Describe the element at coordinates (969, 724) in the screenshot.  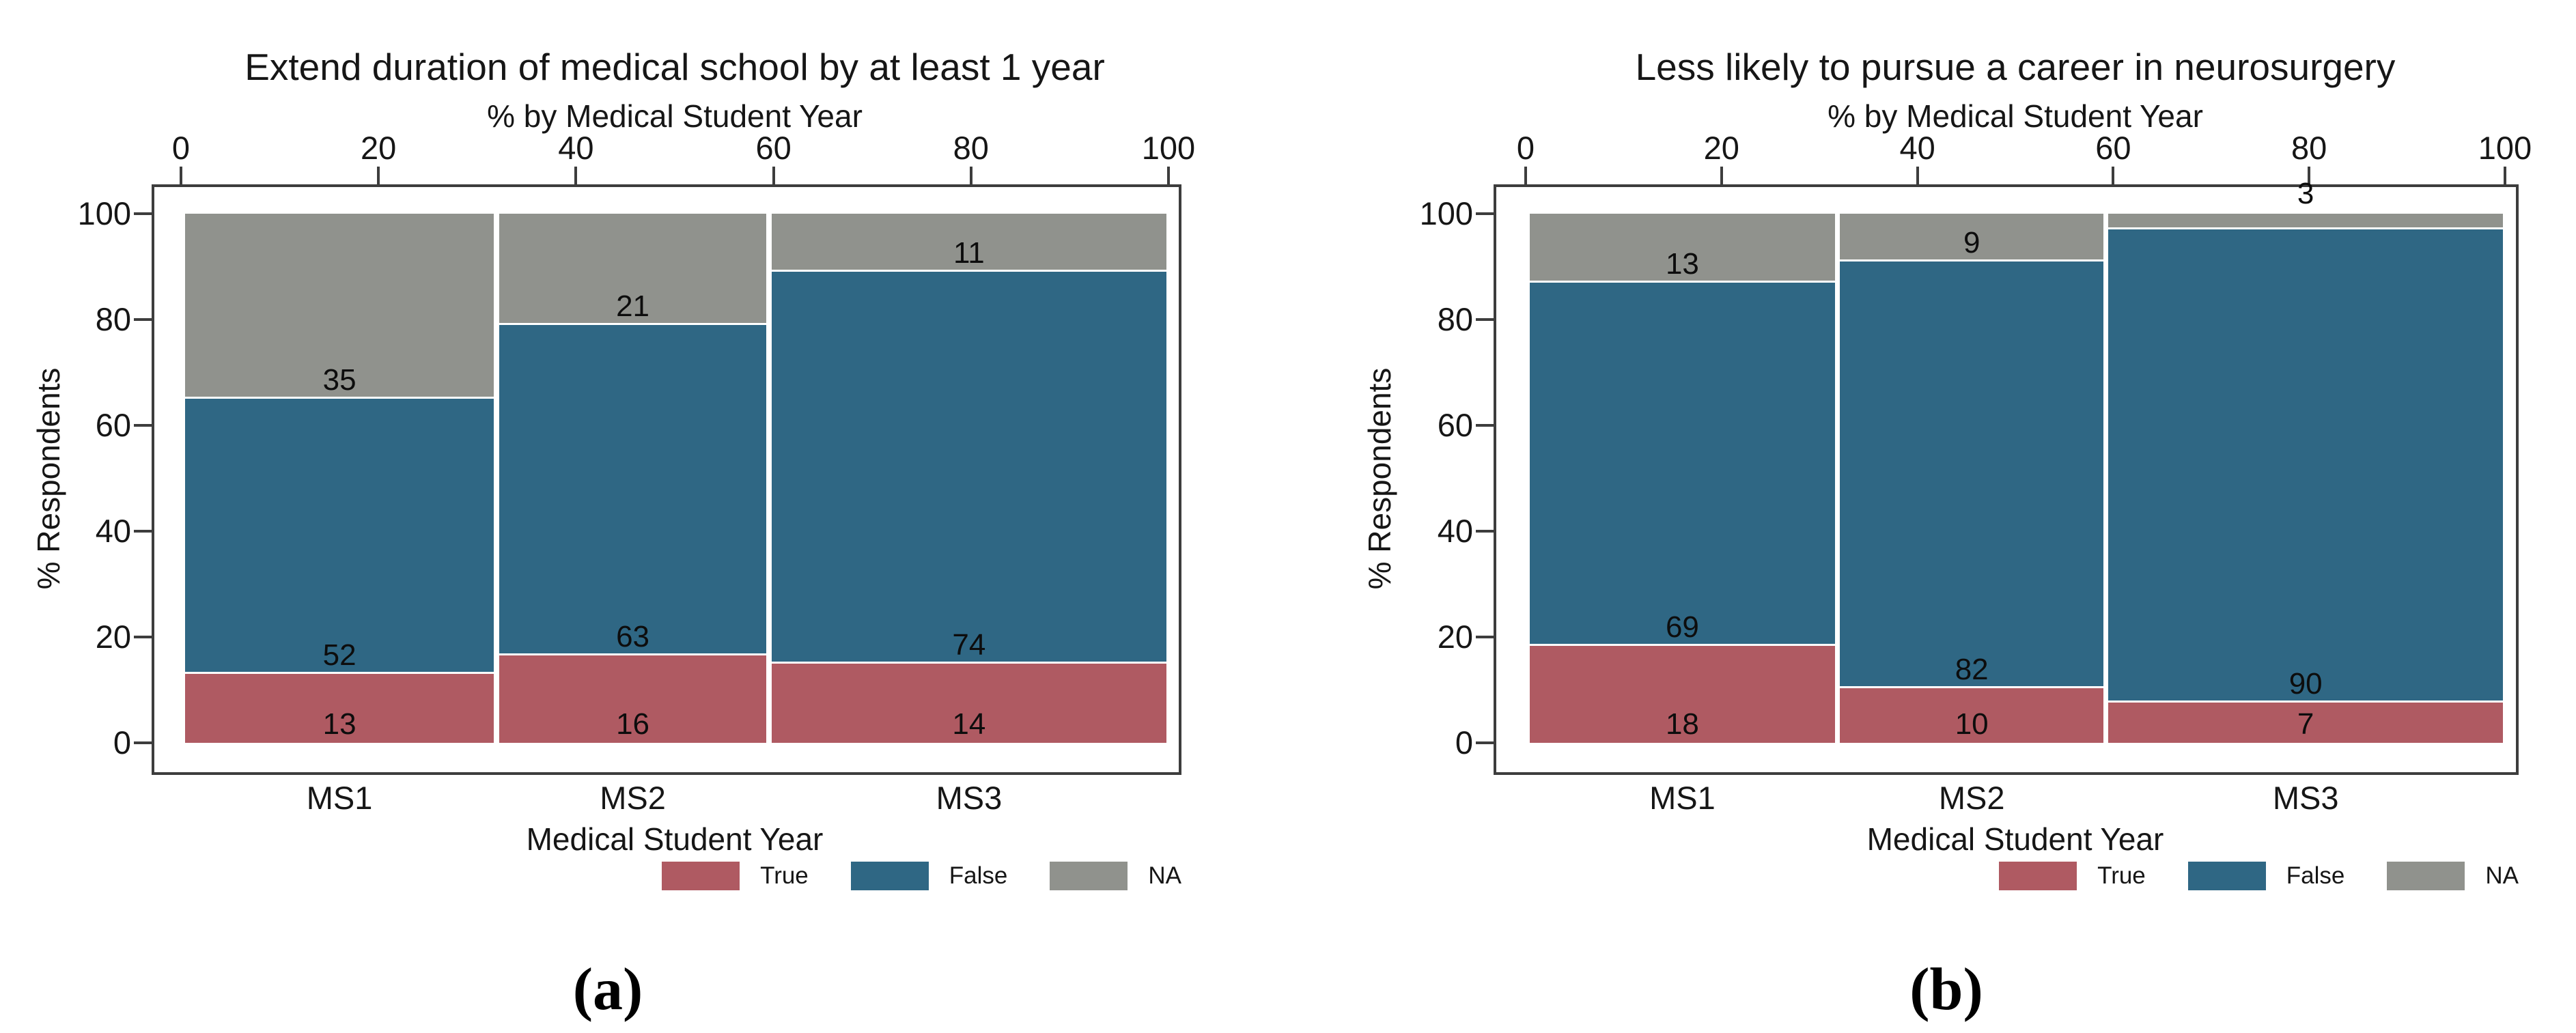
I see `value-label: 14` at that location.